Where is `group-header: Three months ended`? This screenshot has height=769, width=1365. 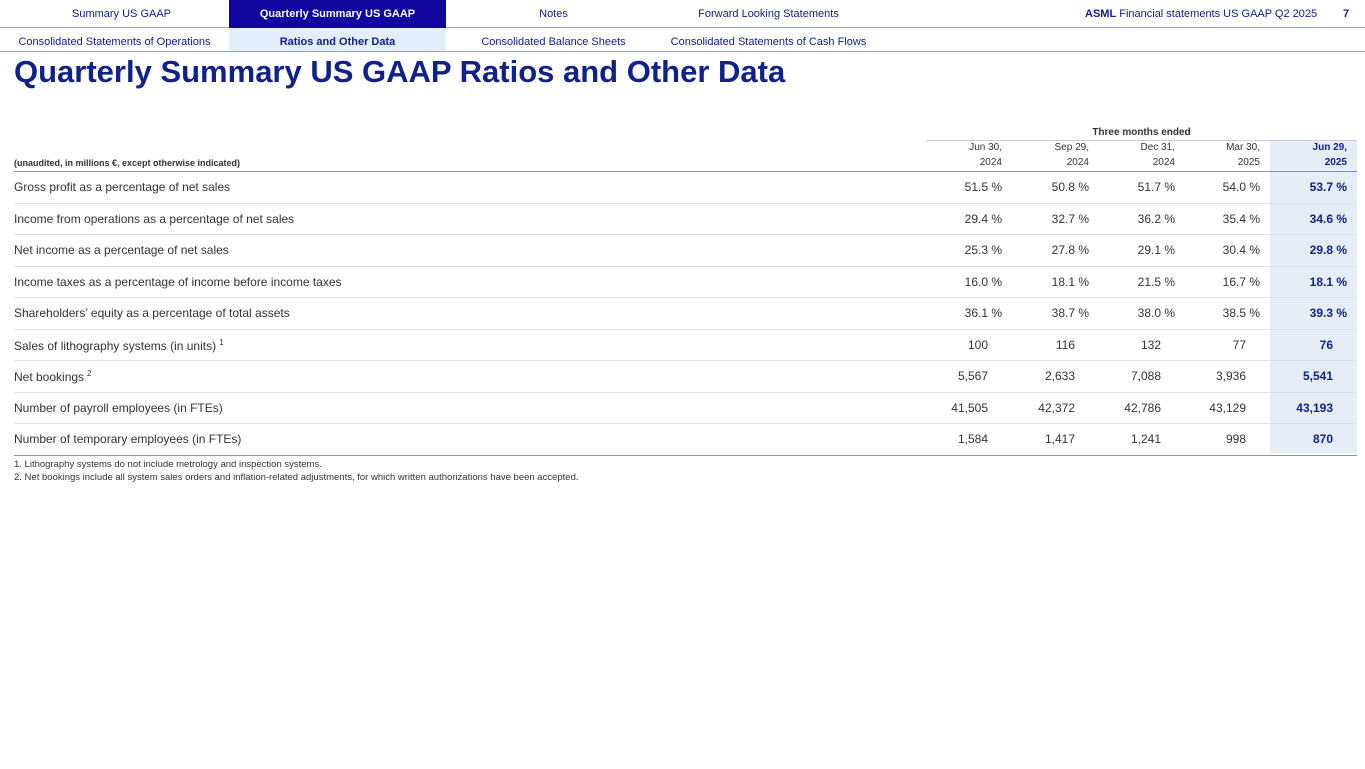 group-header: Three months ended is located at coordinates (1141, 132).